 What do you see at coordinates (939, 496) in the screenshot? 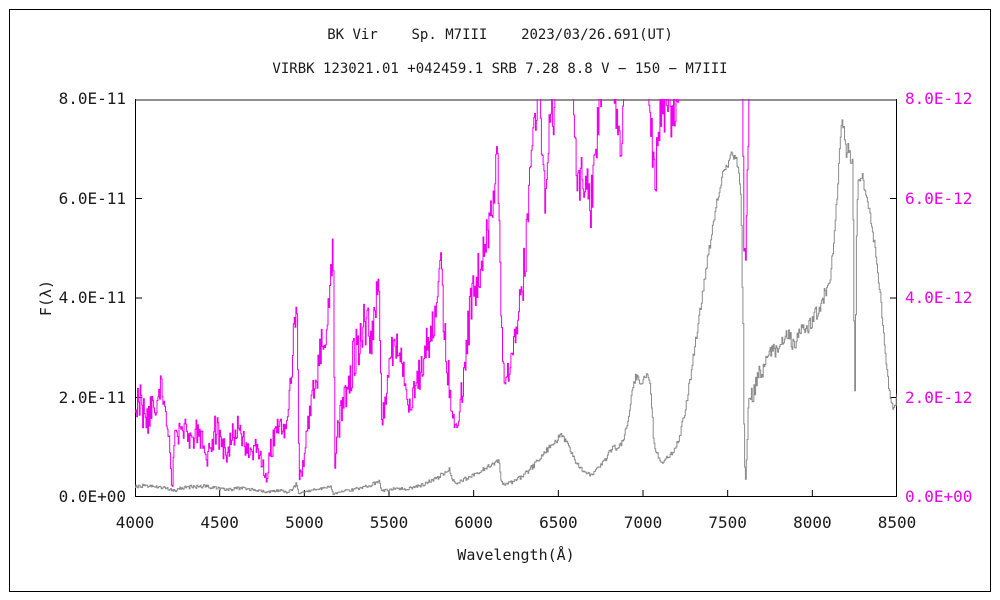
I see `y-tick-label-right: 0.0E+00` at bounding box center [939, 496].